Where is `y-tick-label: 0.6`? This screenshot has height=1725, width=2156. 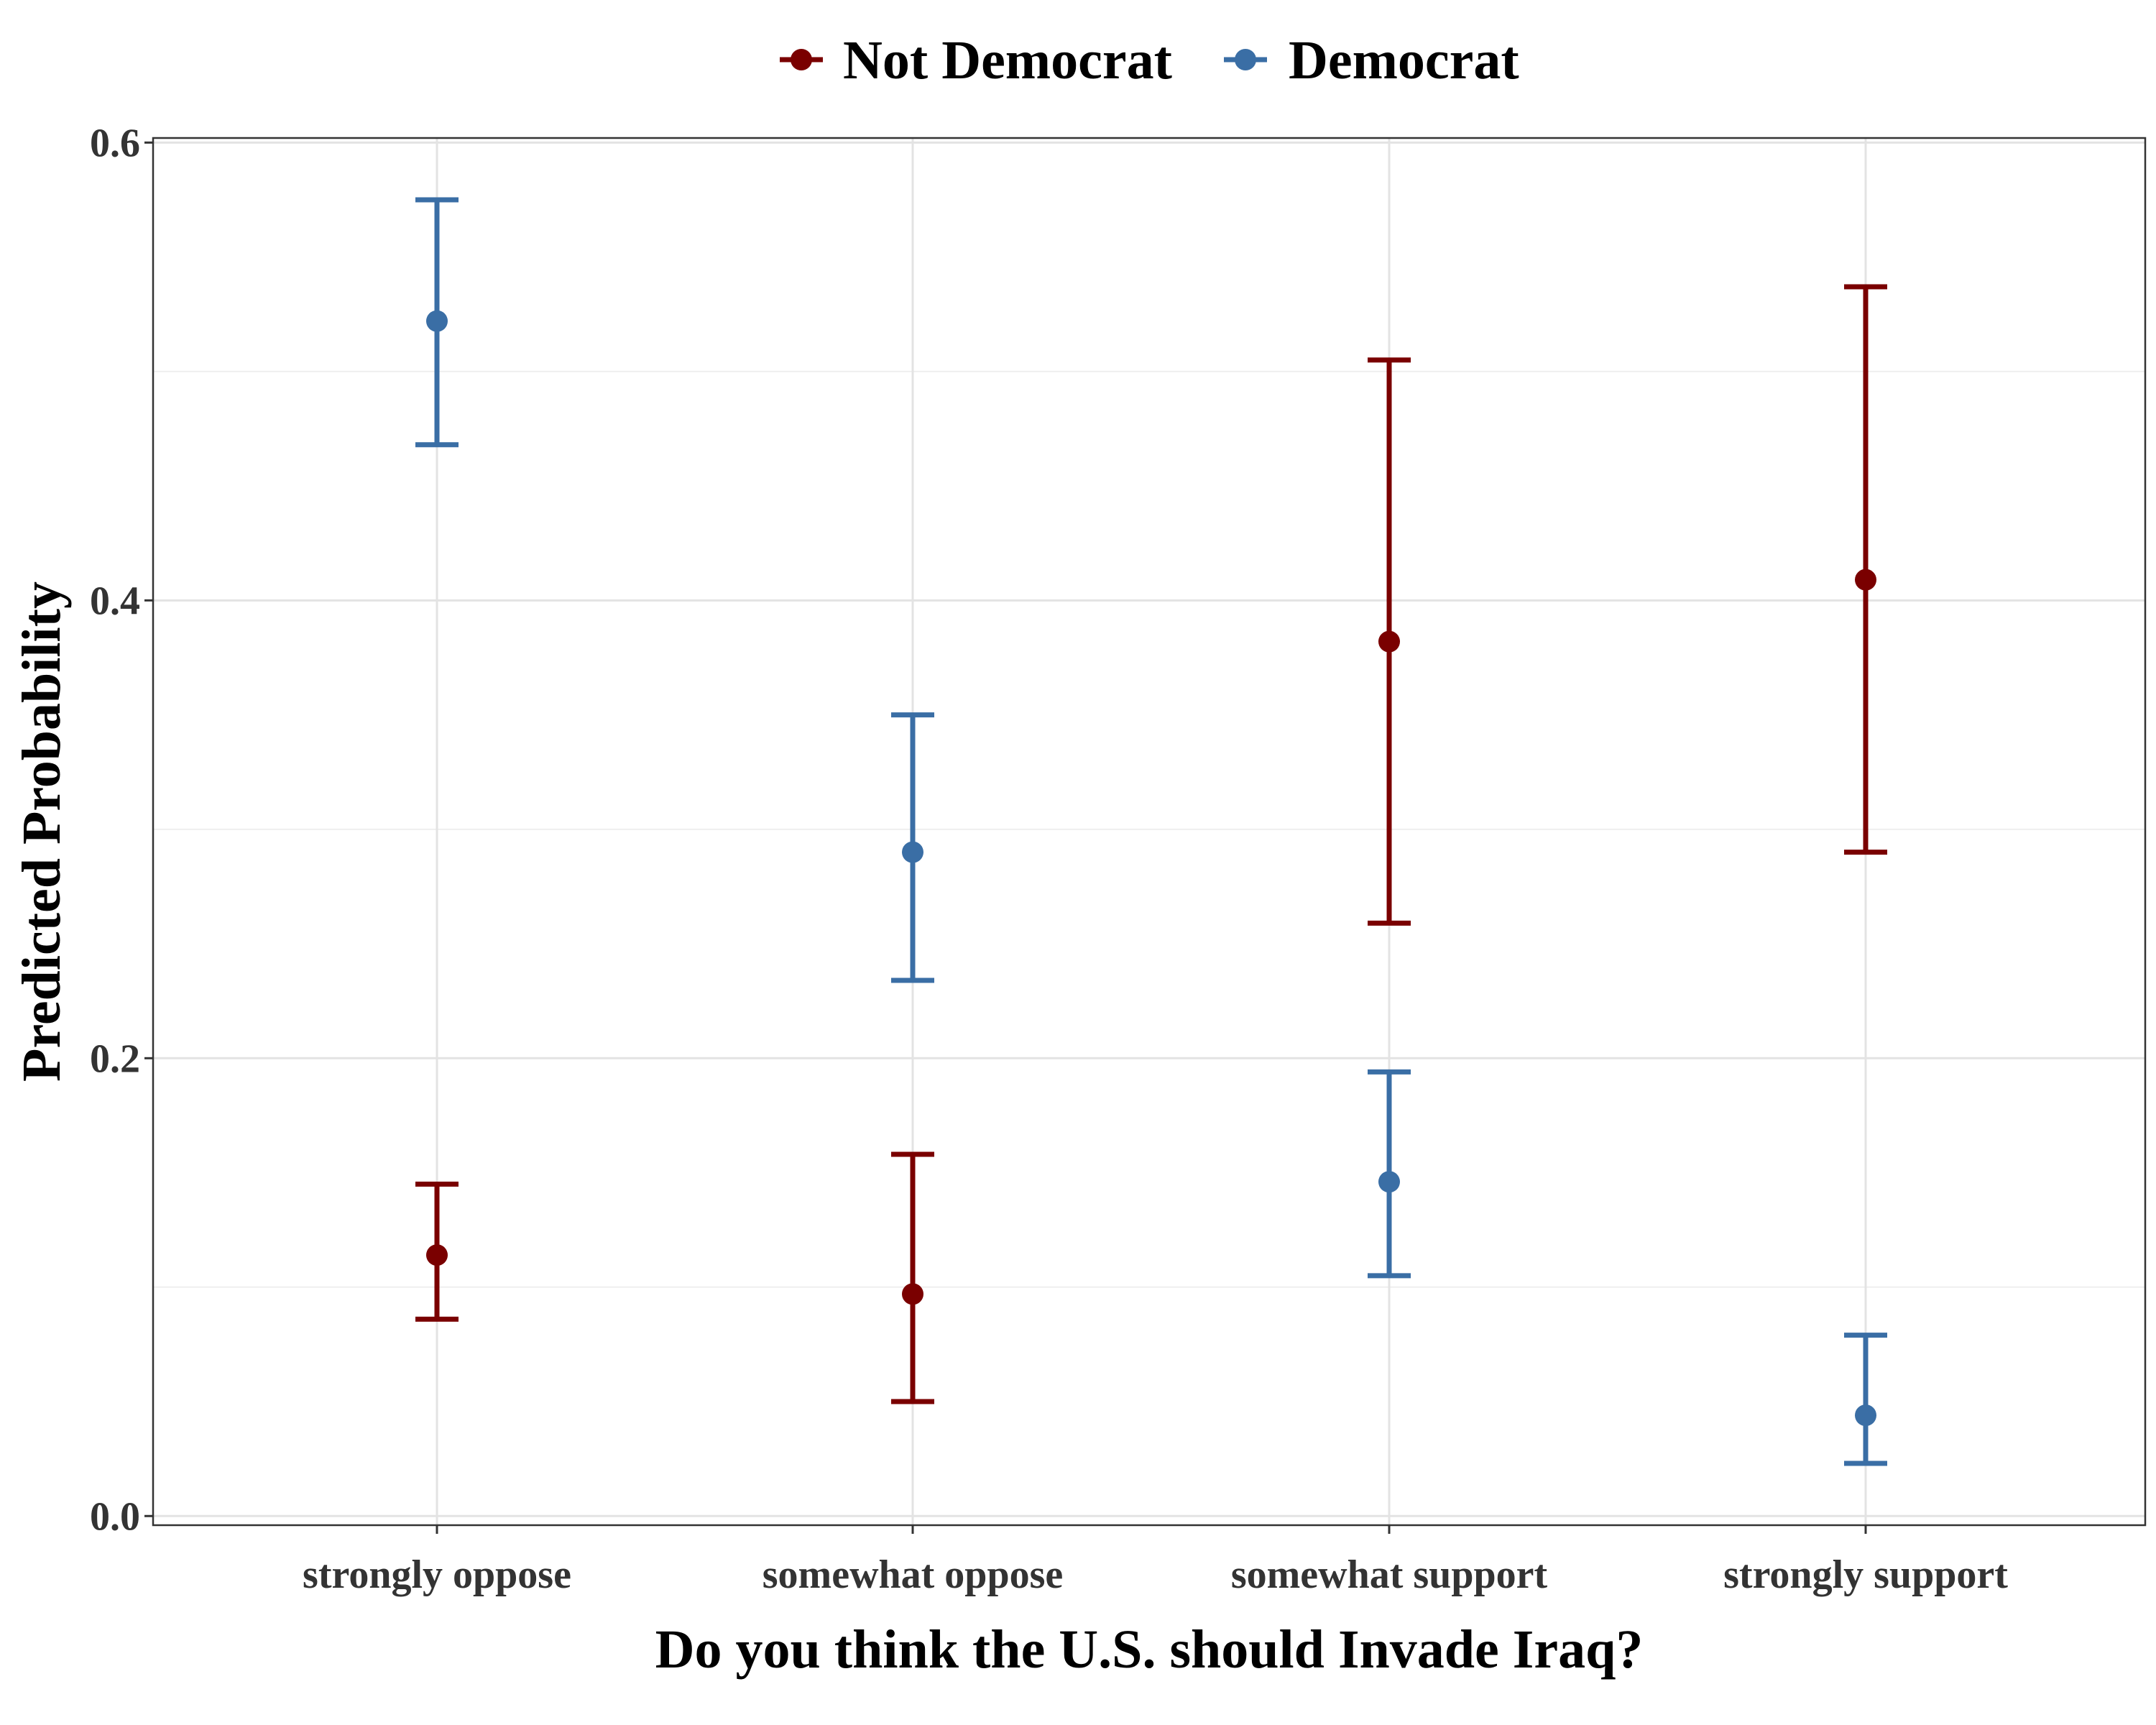
y-tick-label: 0.6 is located at coordinates (115, 143).